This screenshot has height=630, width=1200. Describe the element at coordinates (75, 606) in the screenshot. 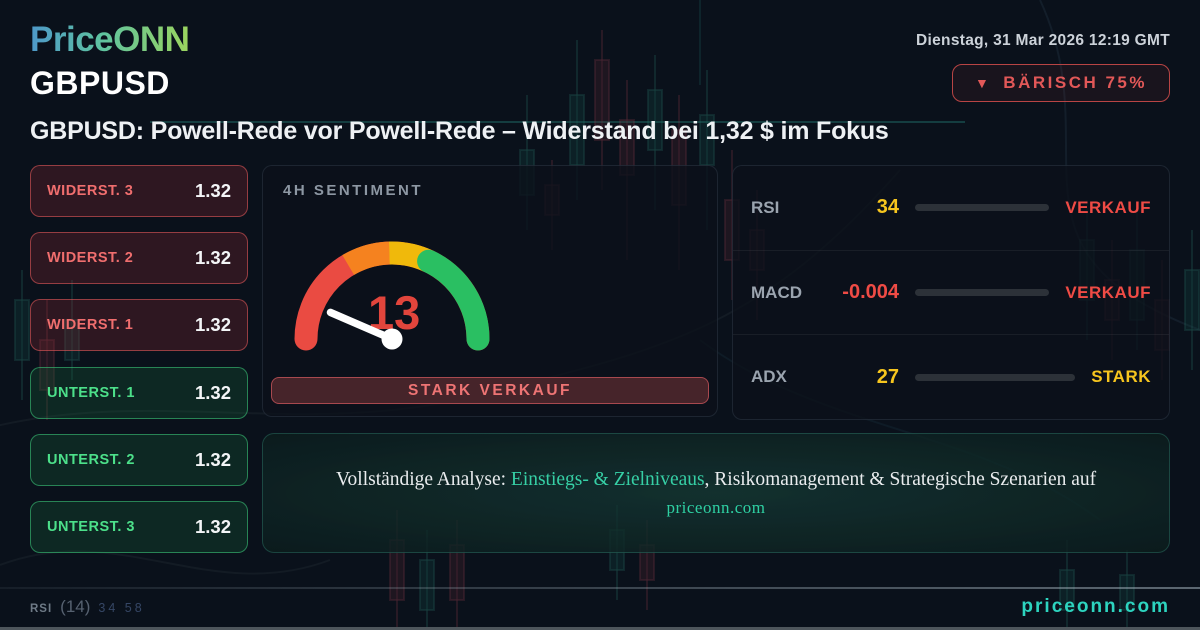

I see `rsi-period: (14)` at that location.